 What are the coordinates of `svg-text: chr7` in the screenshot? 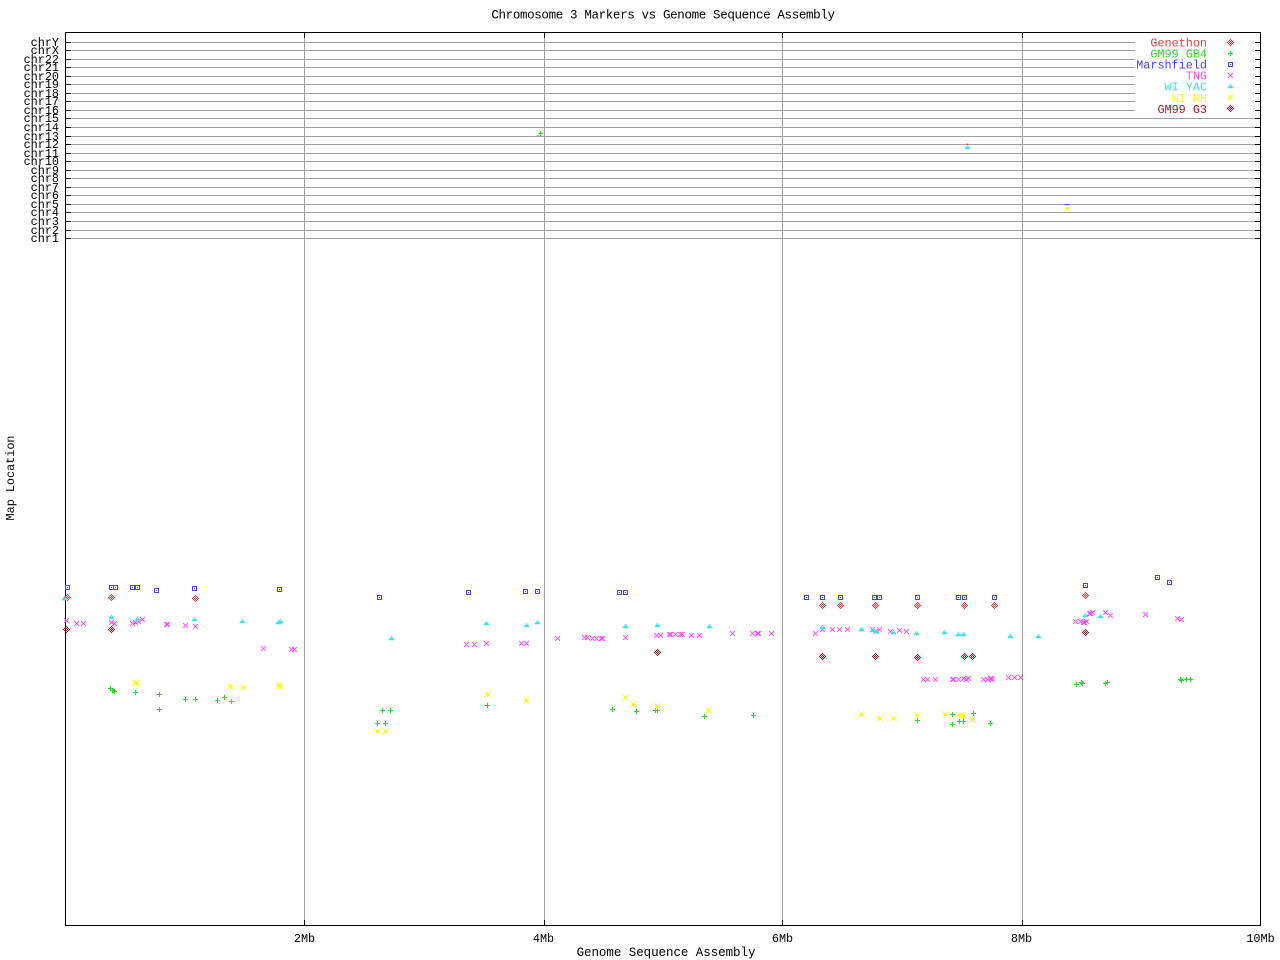 It's located at (45, 188).